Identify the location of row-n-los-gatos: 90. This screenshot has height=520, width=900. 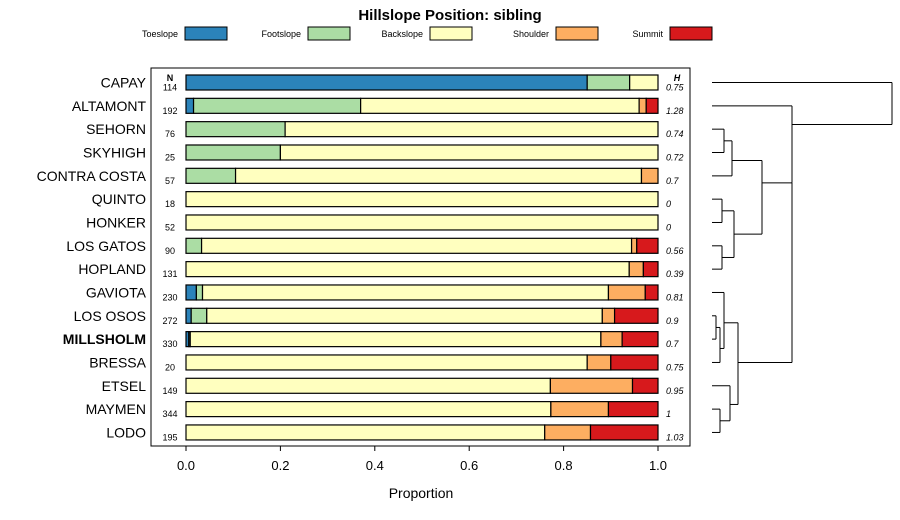
(170, 251).